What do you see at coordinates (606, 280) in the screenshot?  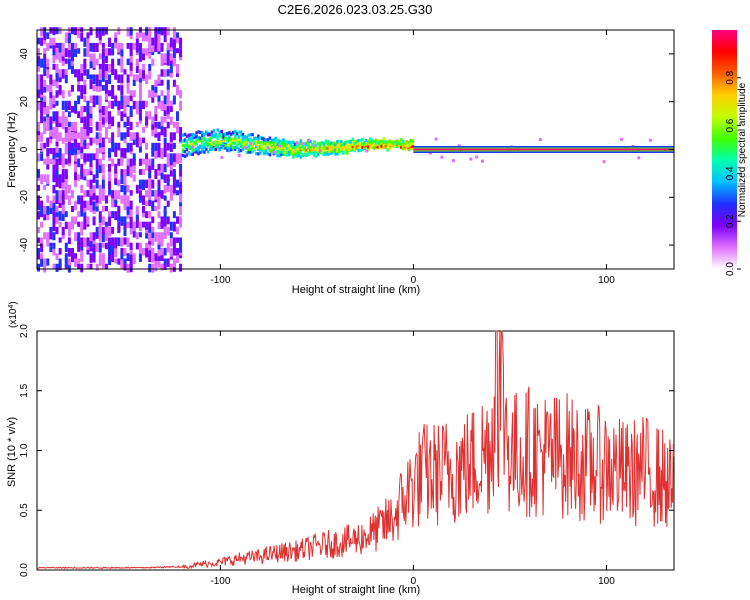 I see `x-tick-label: 100` at bounding box center [606, 280].